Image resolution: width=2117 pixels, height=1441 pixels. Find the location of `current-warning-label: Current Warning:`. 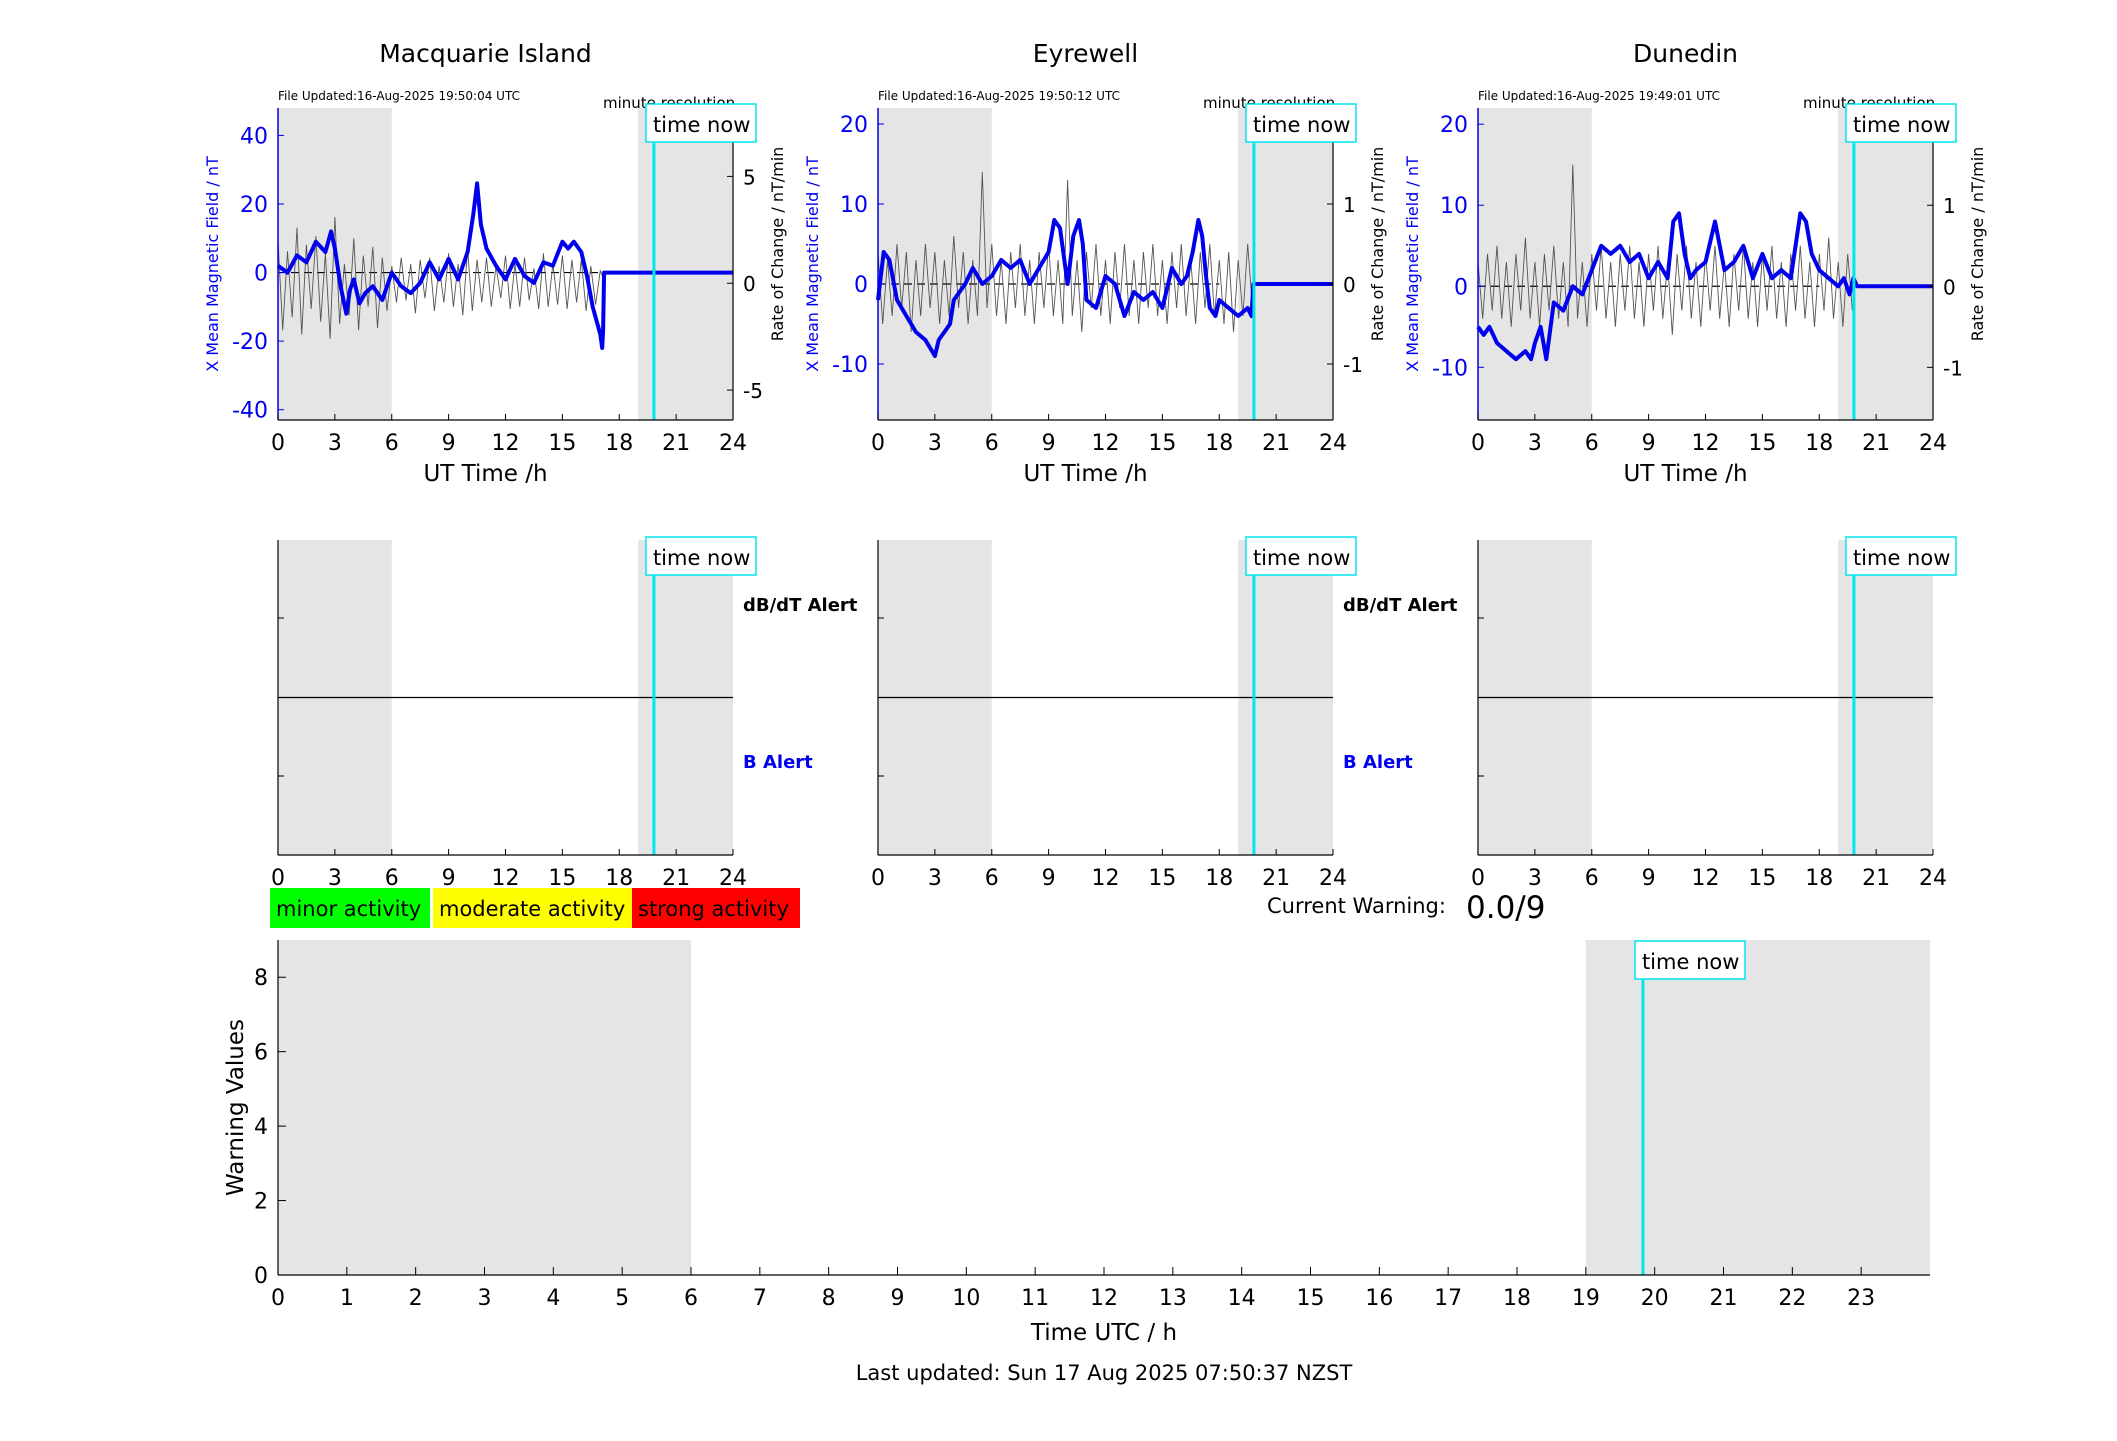

current-warning-label: Current Warning: is located at coordinates (1356, 906).